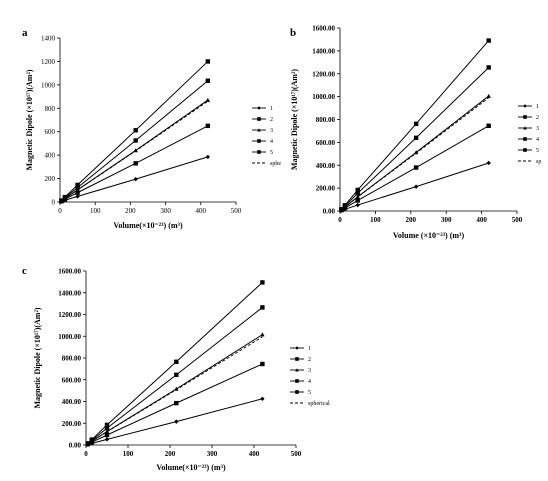  What do you see at coordinates (326, 120) in the screenshot?
I see `y-tick-label: 800.00` at bounding box center [326, 120].